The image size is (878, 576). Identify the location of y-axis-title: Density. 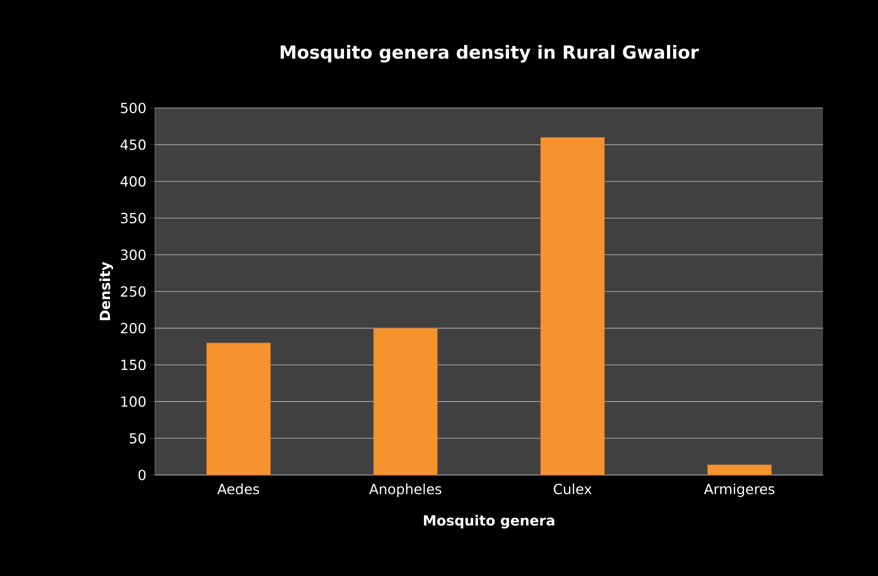
(106, 291).